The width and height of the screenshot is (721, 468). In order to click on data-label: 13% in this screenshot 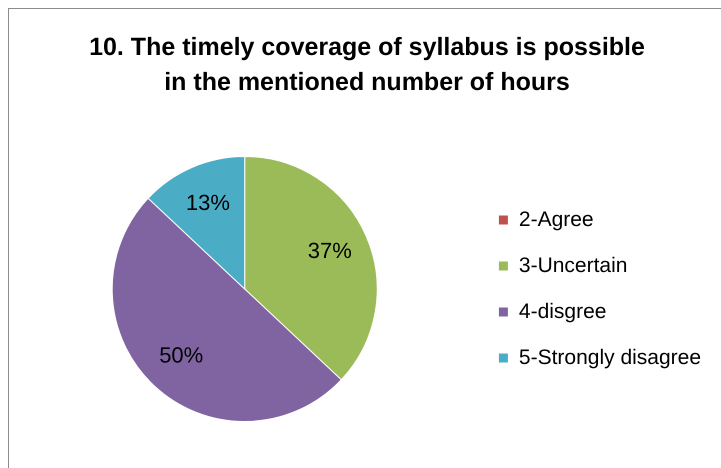, I will do `click(208, 202)`.